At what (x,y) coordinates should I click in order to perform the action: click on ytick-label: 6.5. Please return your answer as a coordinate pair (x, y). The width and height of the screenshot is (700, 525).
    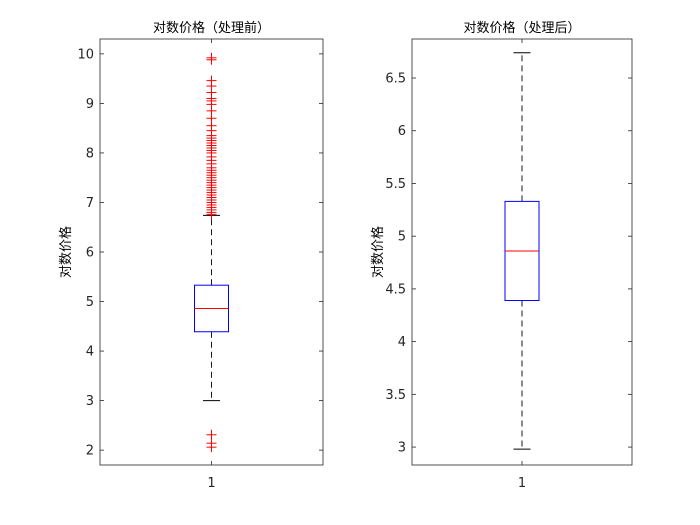
    Looking at the image, I should click on (395, 79).